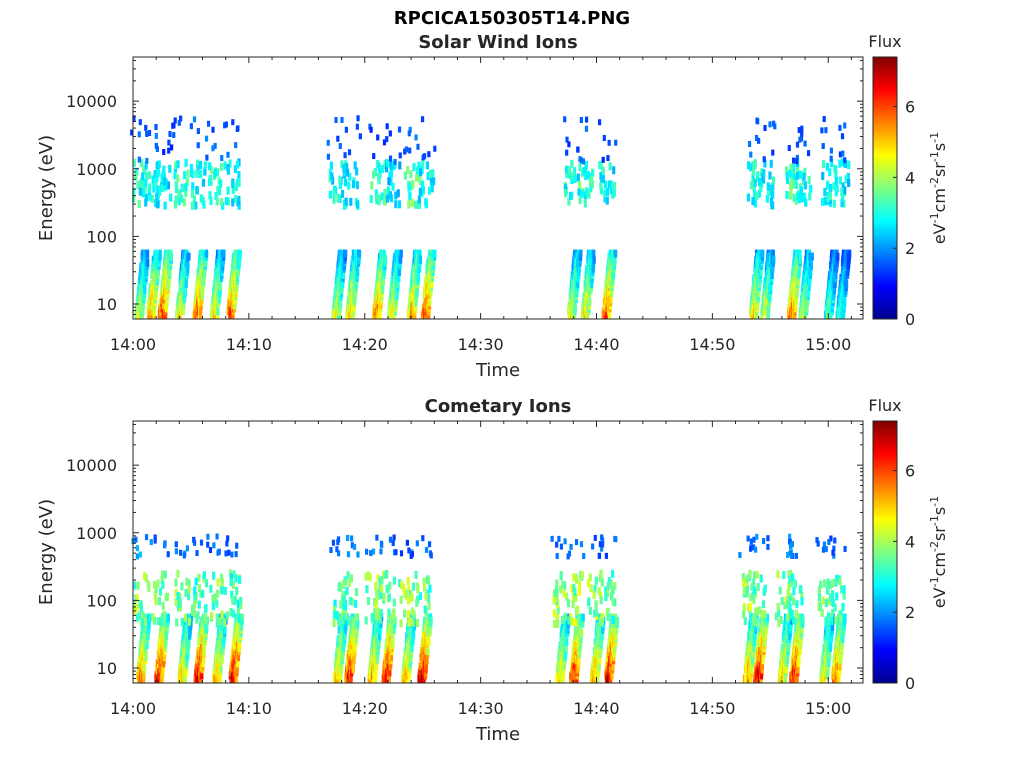  Describe the element at coordinates (91, 101) in the screenshot. I see `y-tick-label: 10000` at that location.